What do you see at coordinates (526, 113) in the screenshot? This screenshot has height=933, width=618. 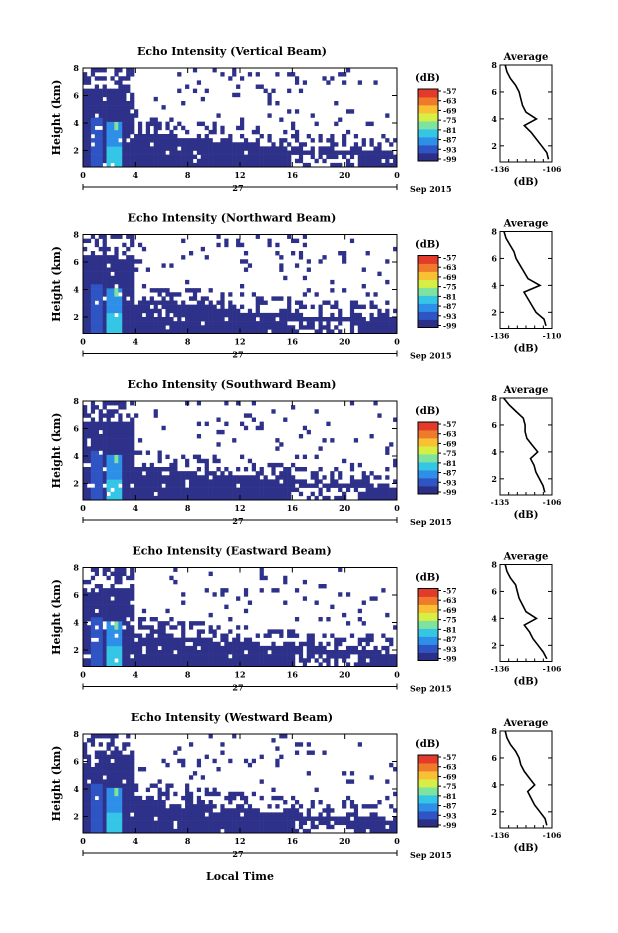 I see `average-frame` at bounding box center [526, 113].